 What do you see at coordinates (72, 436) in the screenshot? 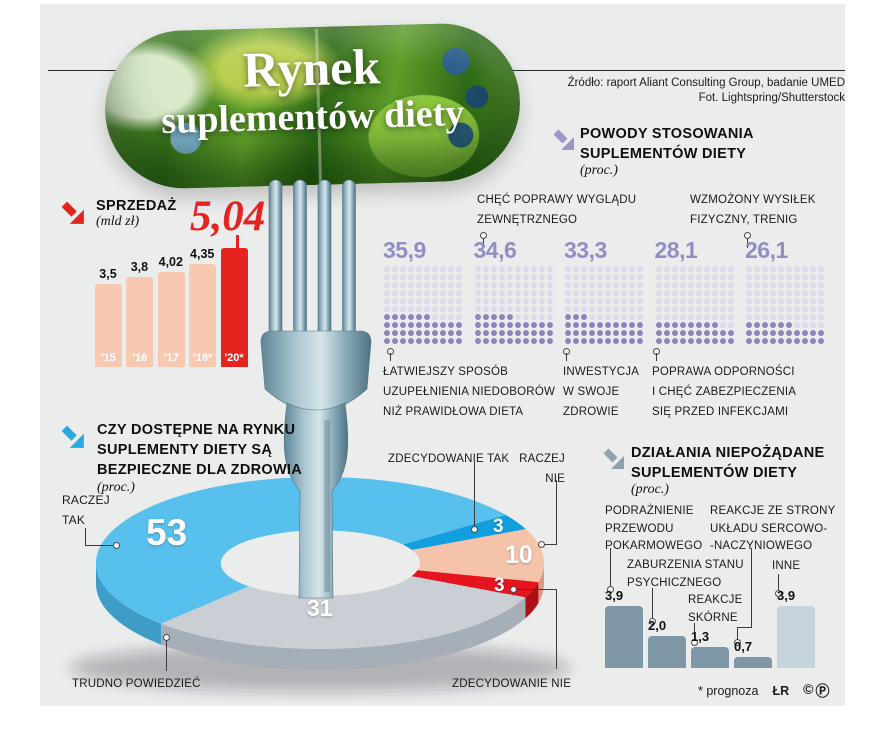
I see `arrow-icon-blue` at bounding box center [72, 436].